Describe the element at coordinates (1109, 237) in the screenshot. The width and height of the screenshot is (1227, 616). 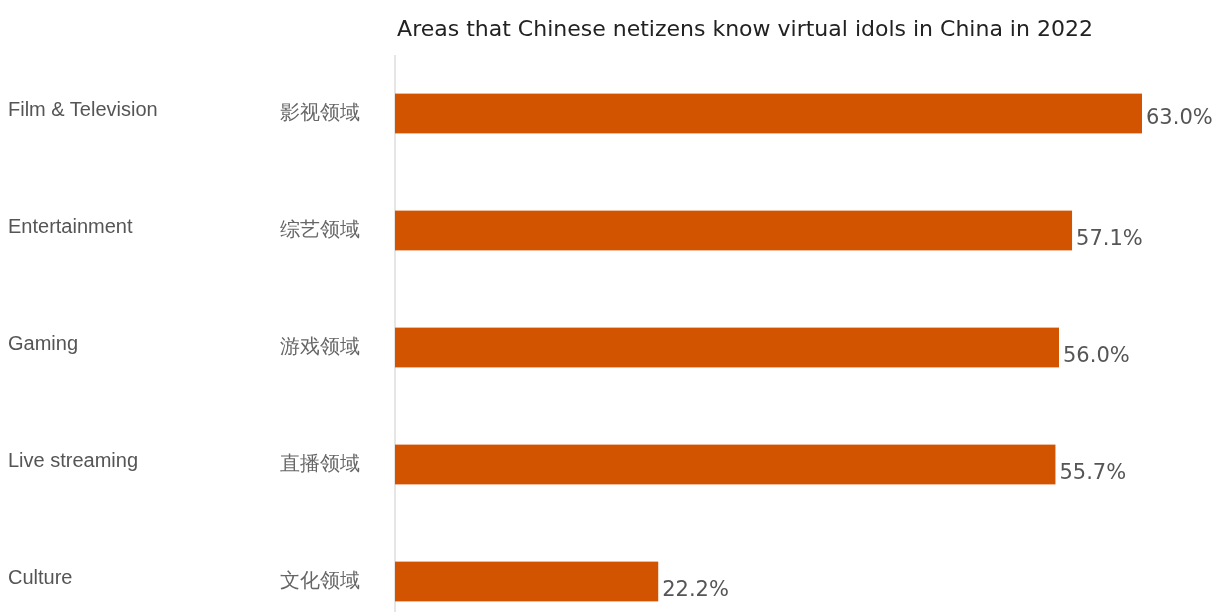
I see `data-label: 57.1%` at that location.